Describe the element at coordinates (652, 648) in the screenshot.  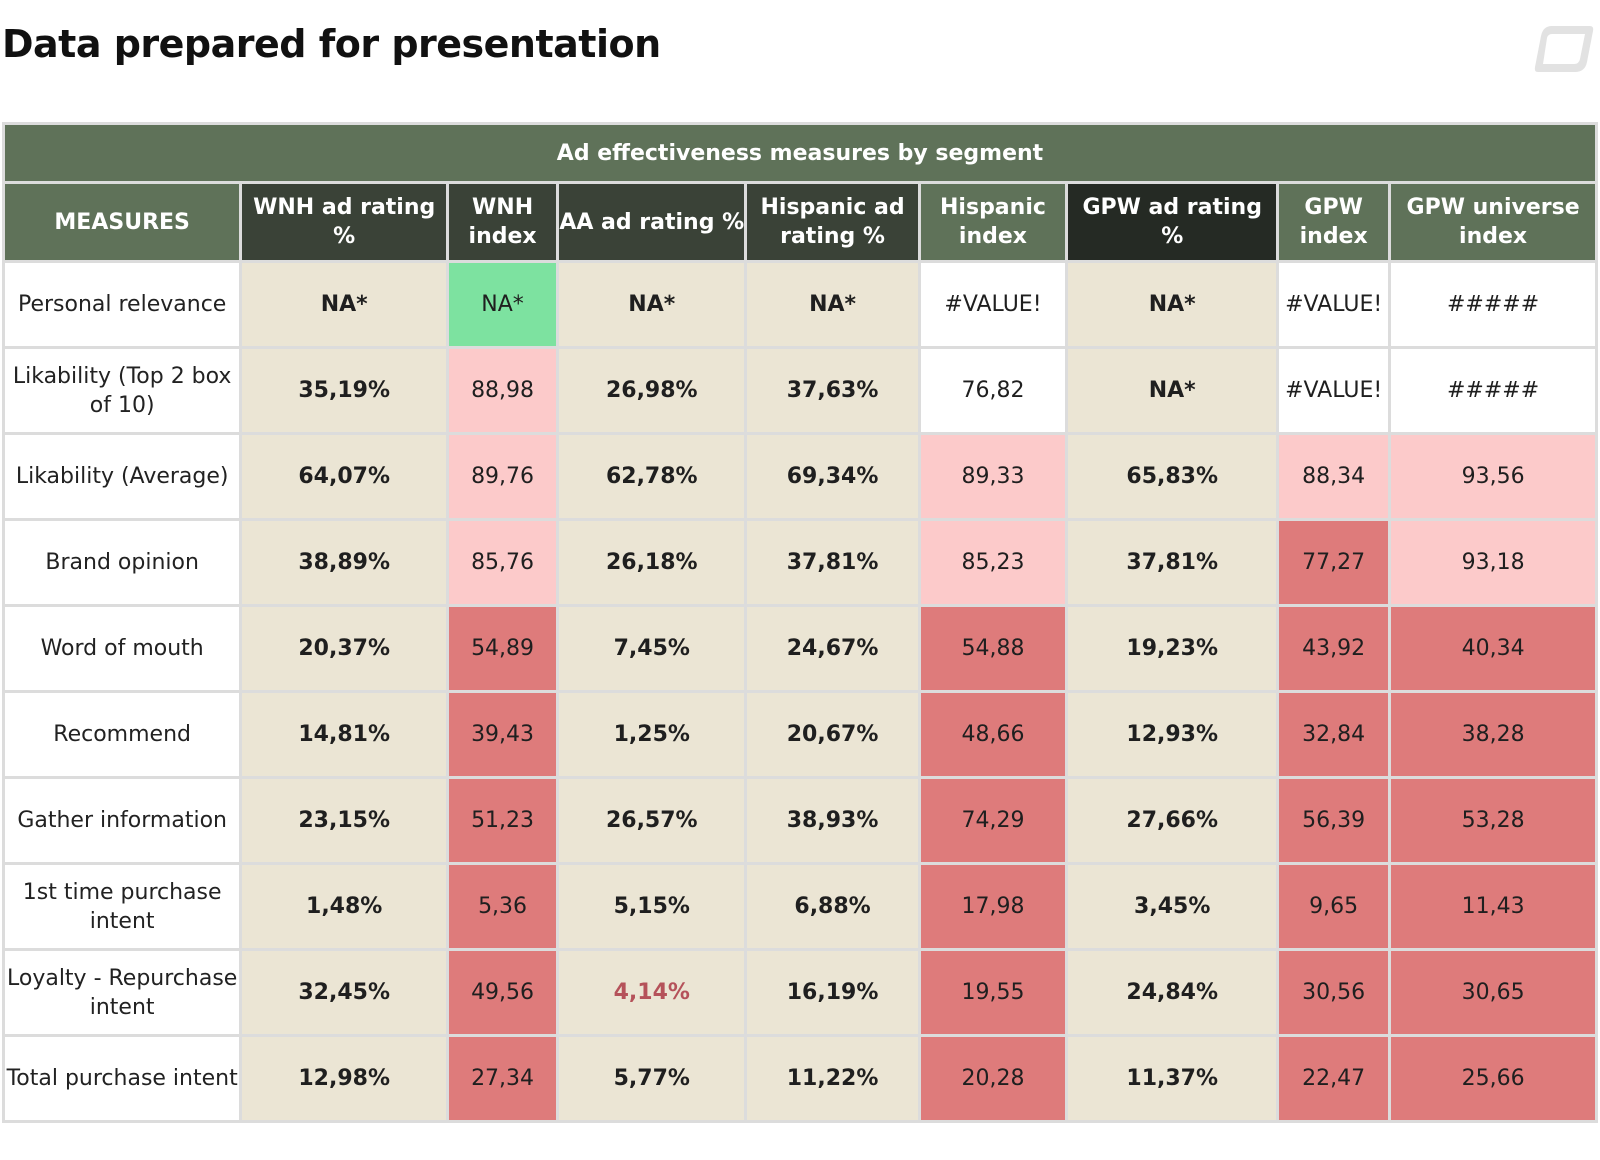
I see `table-cell: 7,45%` at that location.